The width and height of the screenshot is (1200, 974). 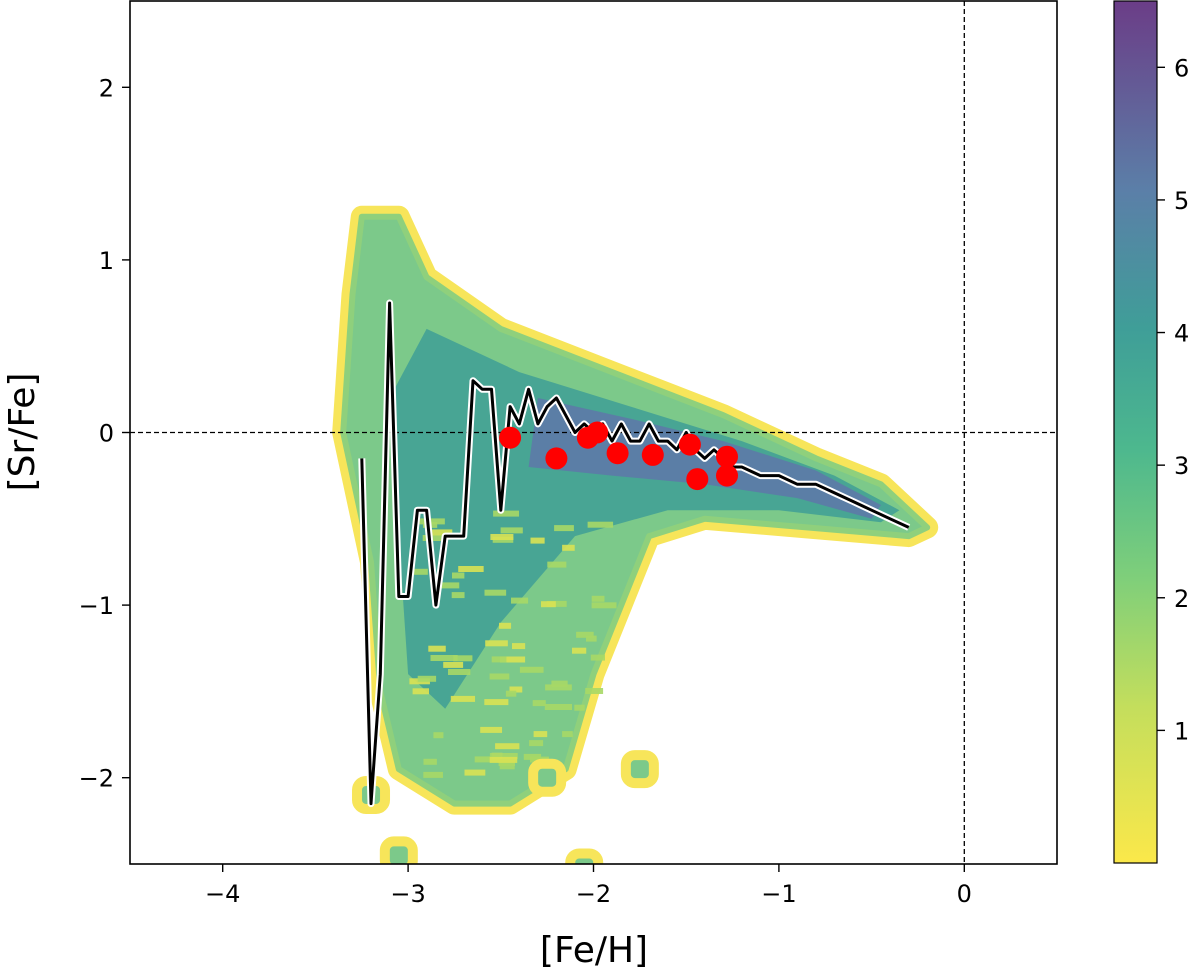 What do you see at coordinates (106, 261) in the screenshot?
I see `y-tick-label: 1` at bounding box center [106, 261].